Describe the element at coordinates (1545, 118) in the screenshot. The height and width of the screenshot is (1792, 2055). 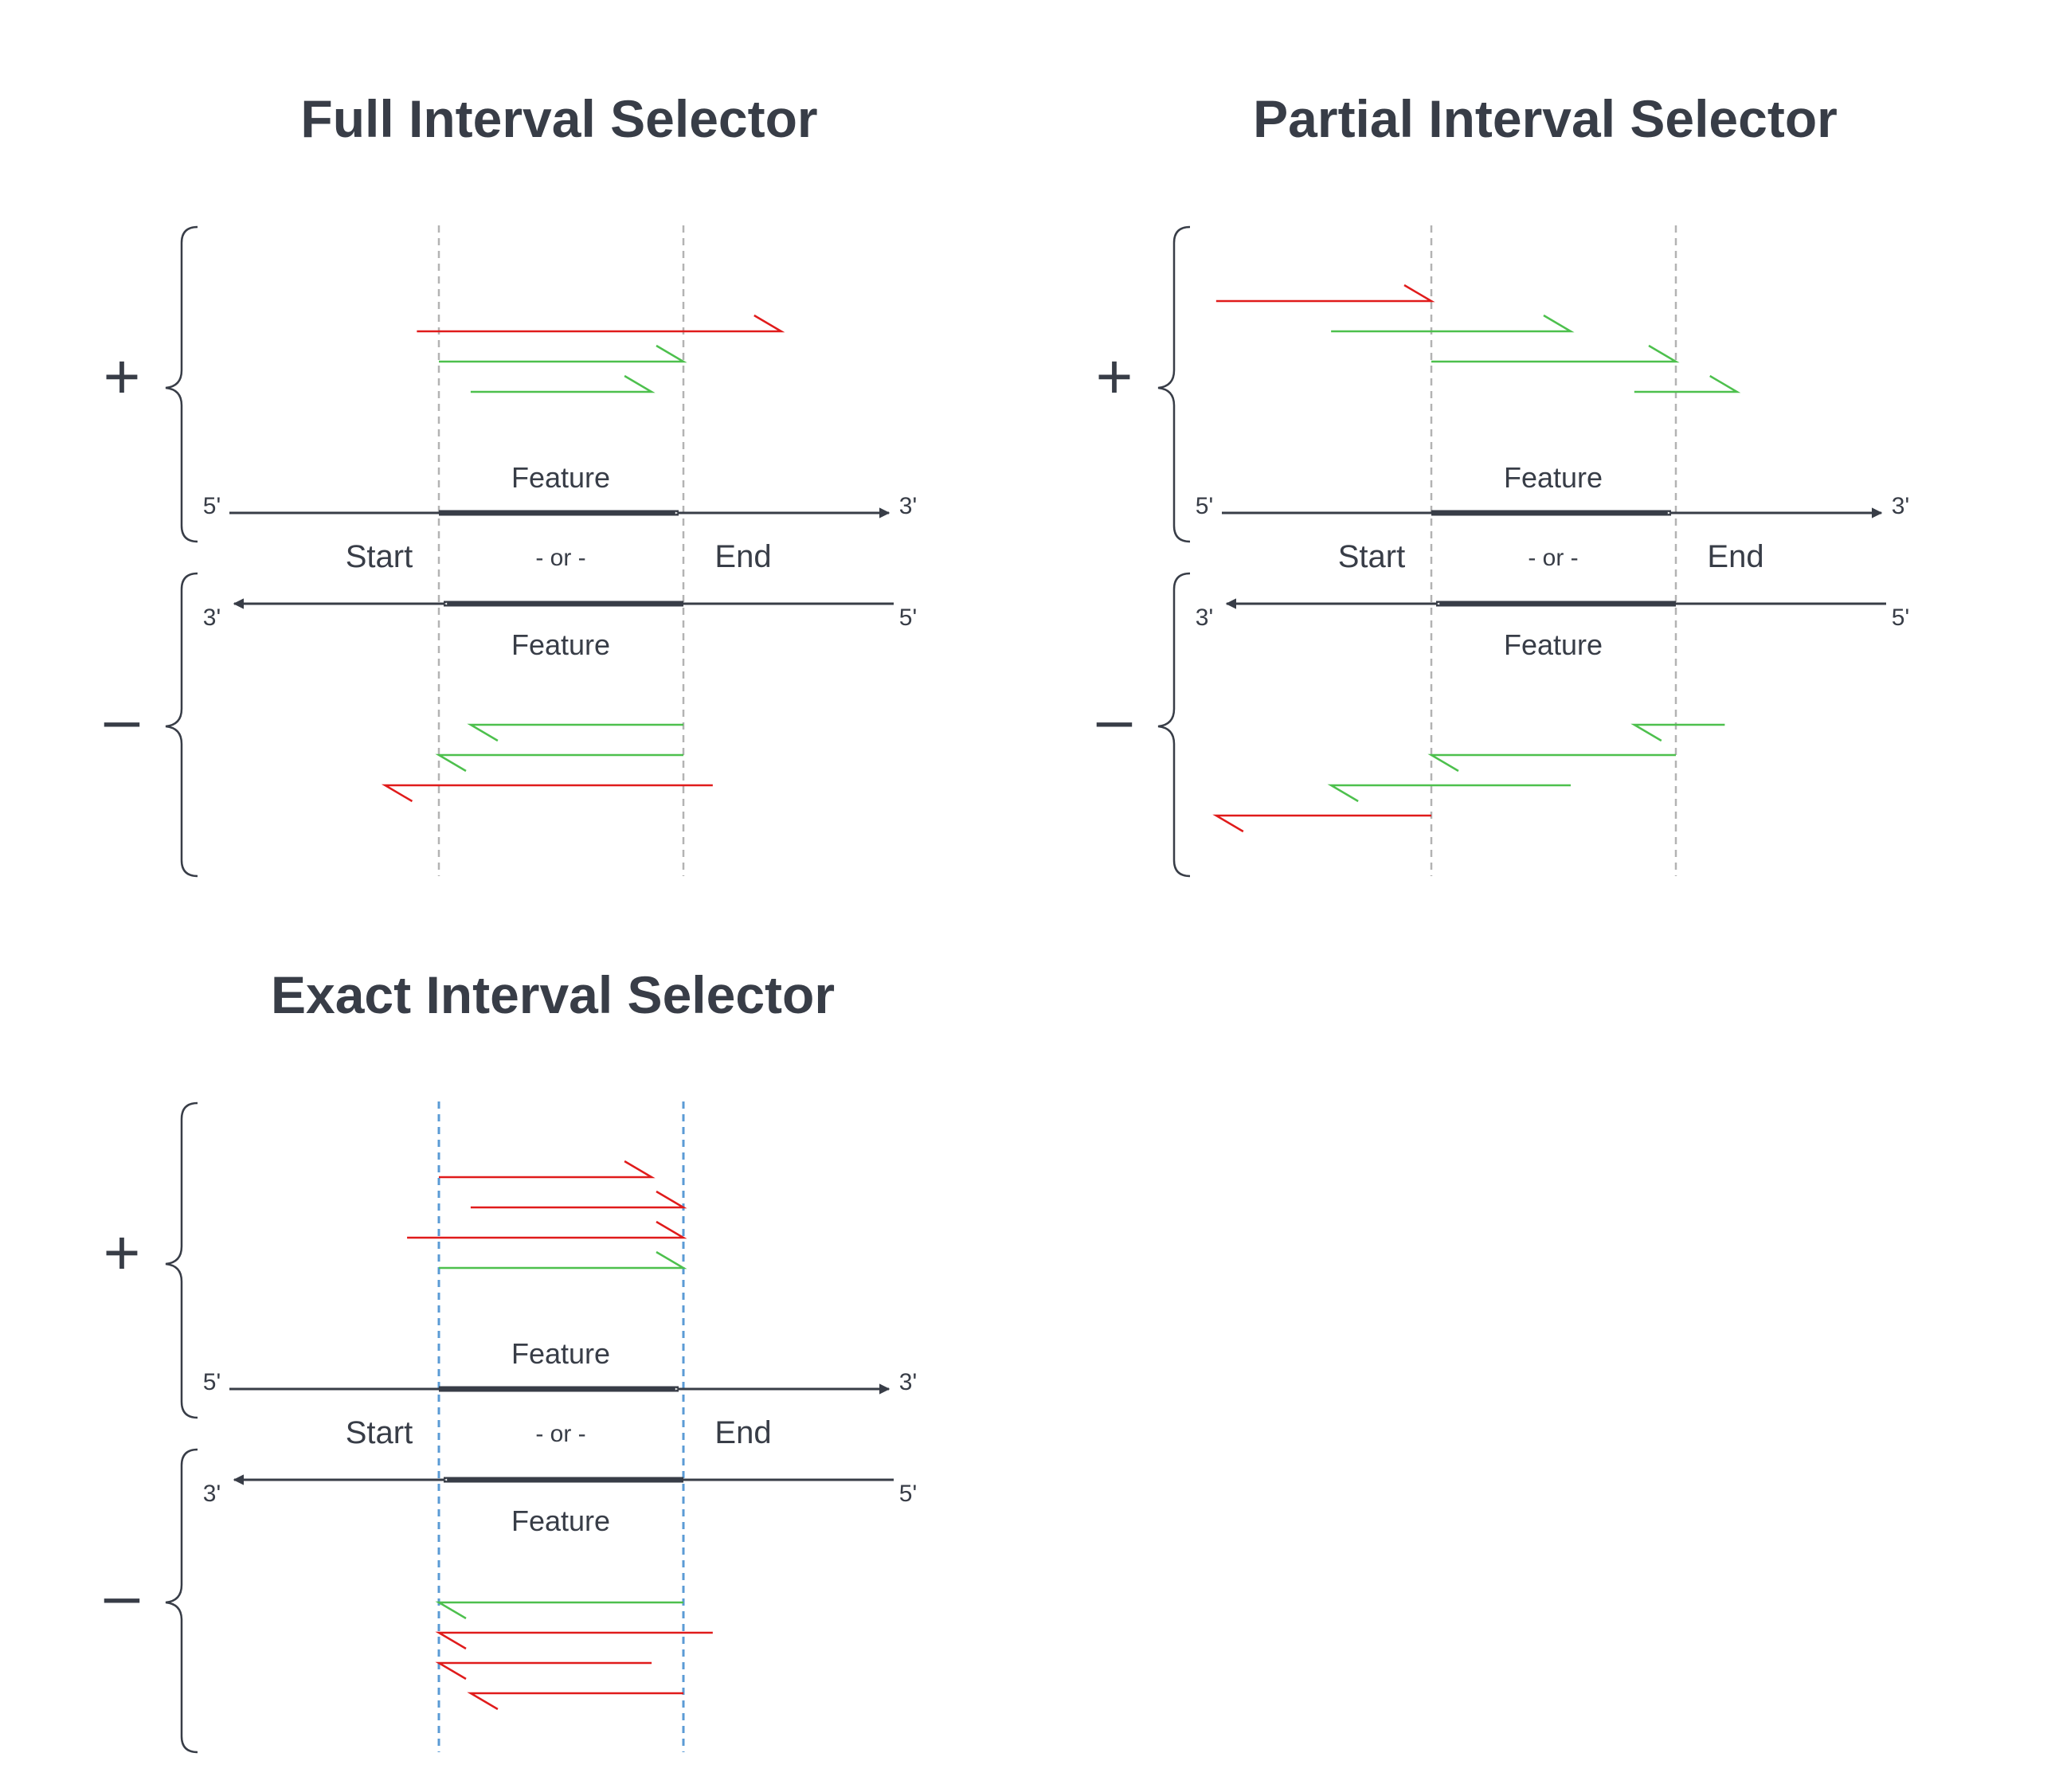
I see `panel-title: Partial Interval Selector` at that location.